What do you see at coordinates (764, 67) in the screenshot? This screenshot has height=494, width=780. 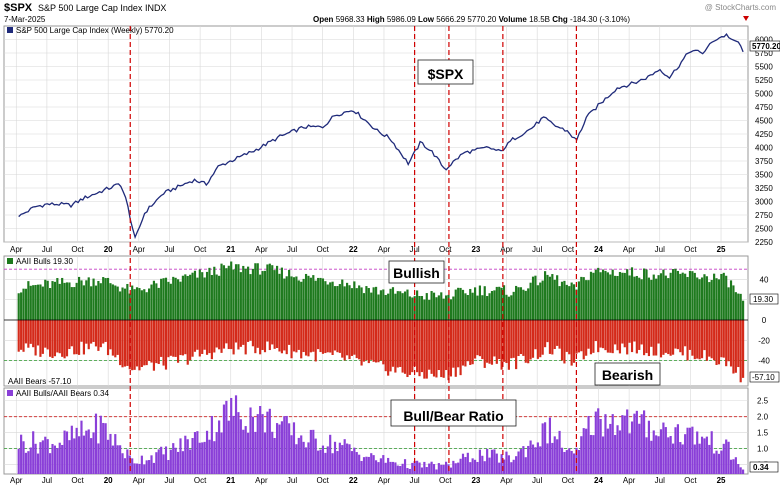 I see `price-y-tick-label: 5500` at bounding box center [764, 67].